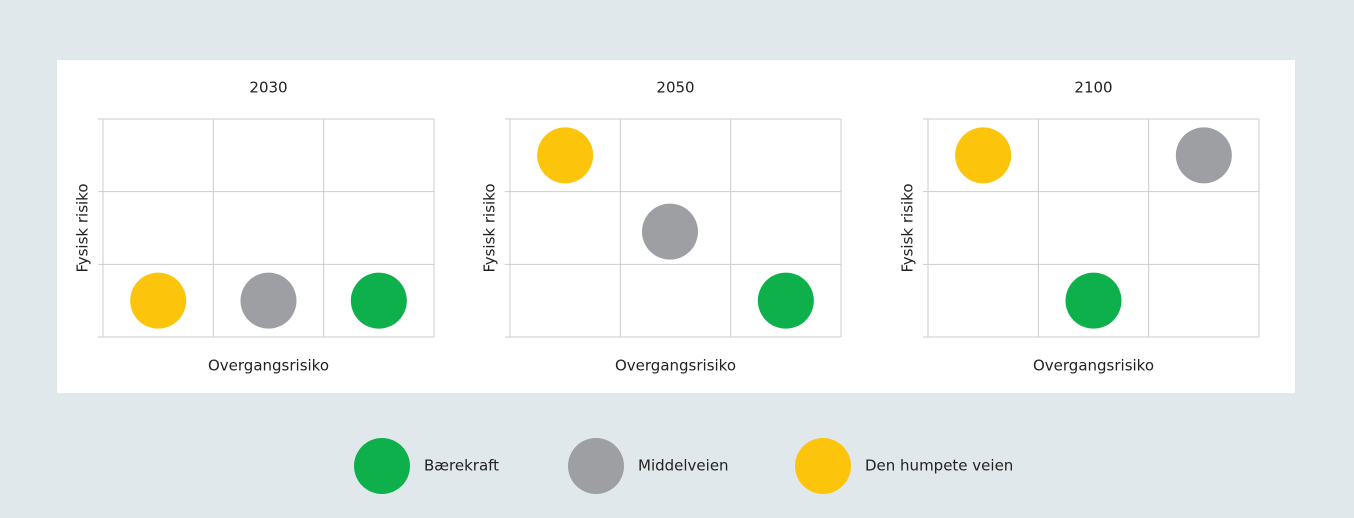 The image size is (1354, 518). Describe the element at coordinates (675, 88) in the screenshot. I see `chart-title: 2050` at that location.